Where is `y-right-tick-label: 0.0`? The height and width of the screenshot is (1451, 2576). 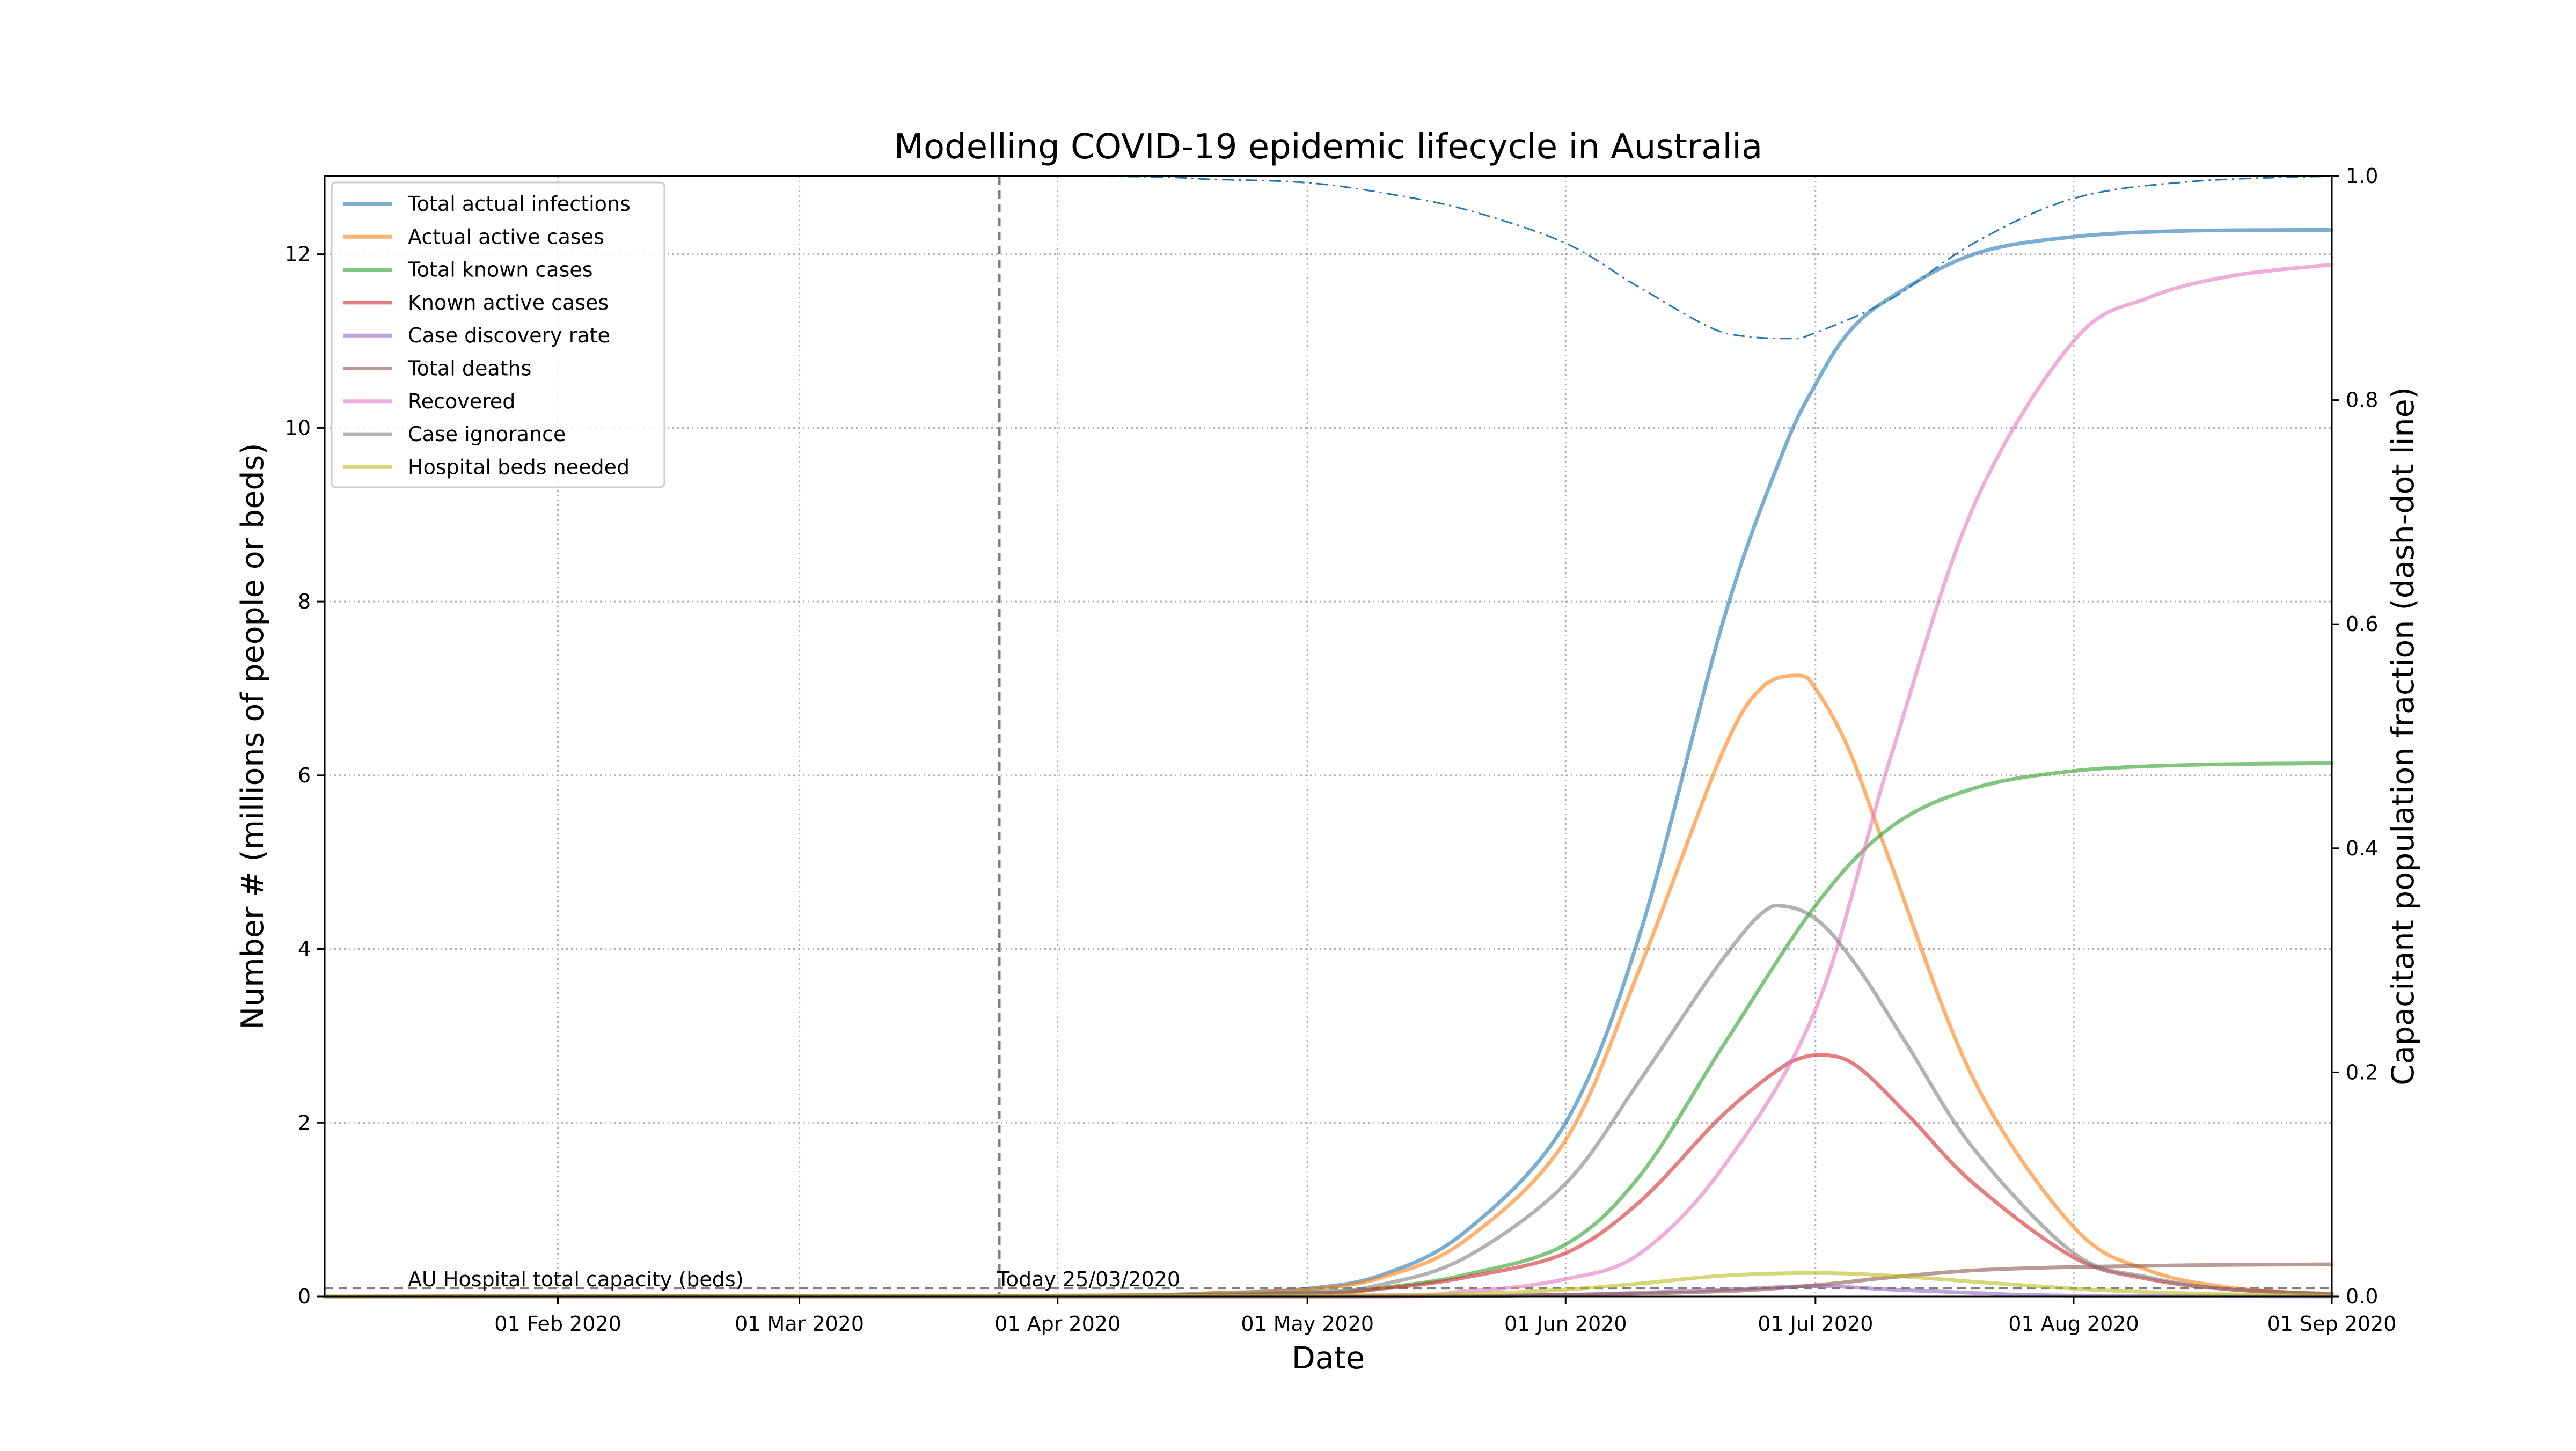
y-right-tick-label: 0.0 is located at coordinates (2362, 1296).